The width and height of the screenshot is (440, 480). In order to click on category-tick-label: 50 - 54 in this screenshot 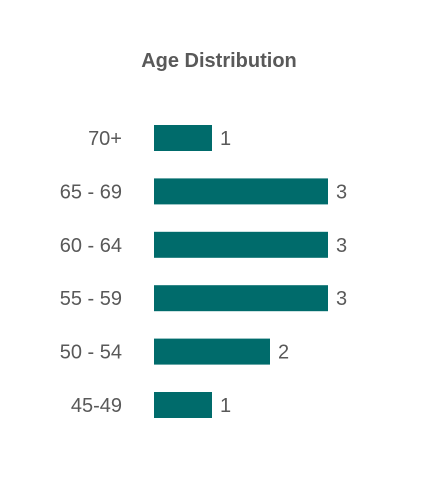, I will do `click(91, 353)`.